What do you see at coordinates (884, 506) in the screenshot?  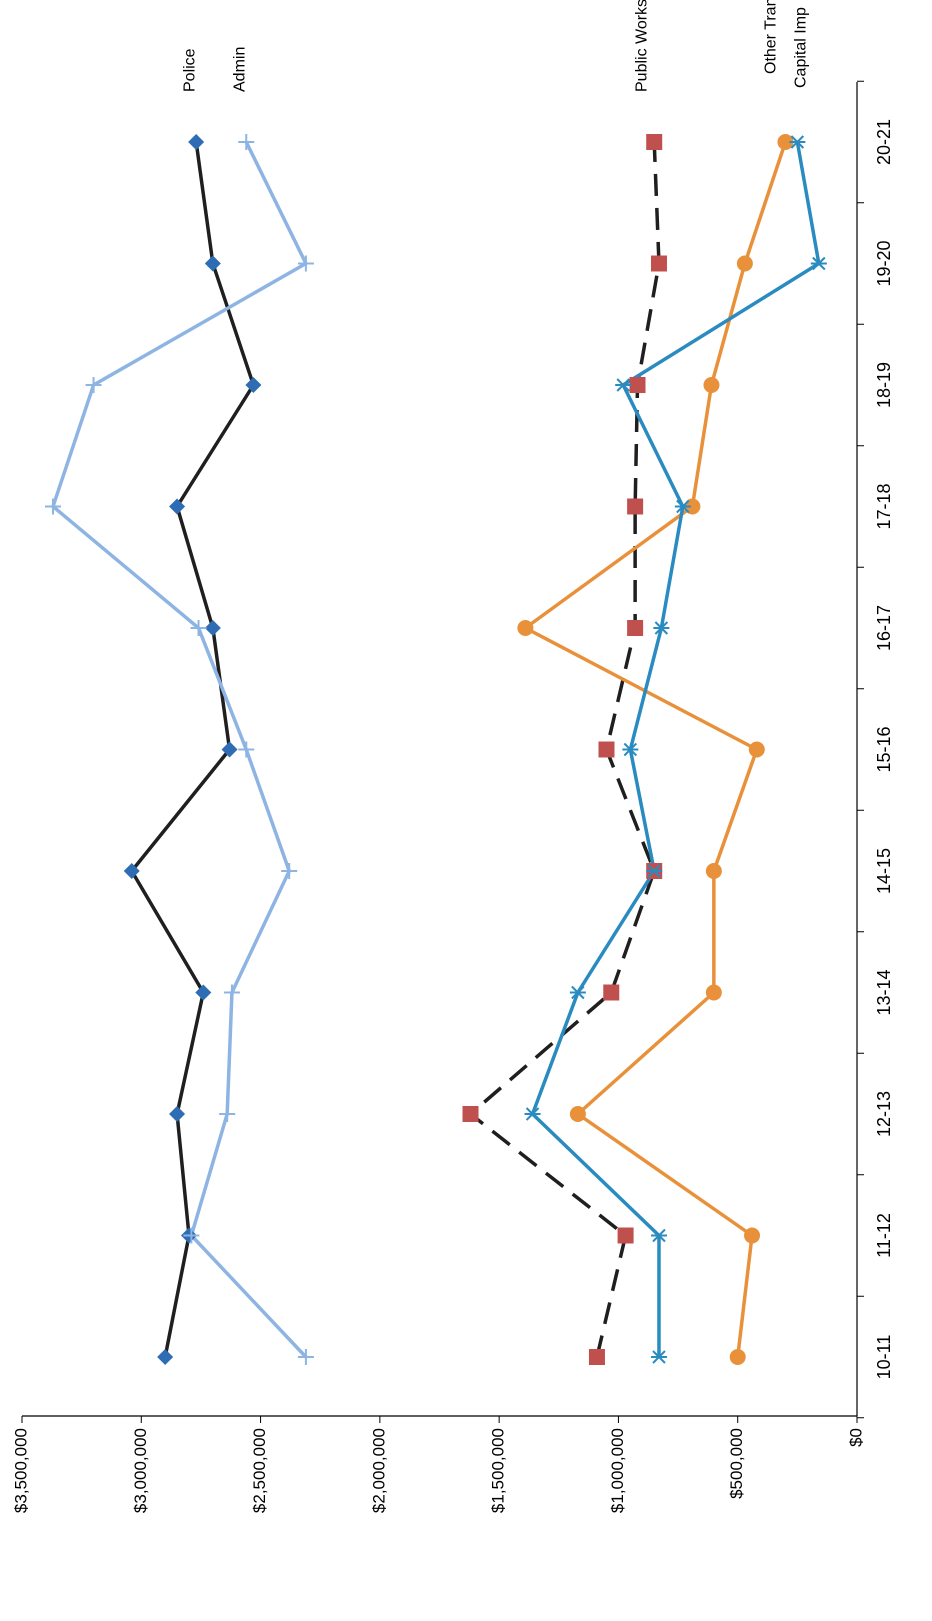 I see `category-label: 17-18` at bounding box center [884, 506].